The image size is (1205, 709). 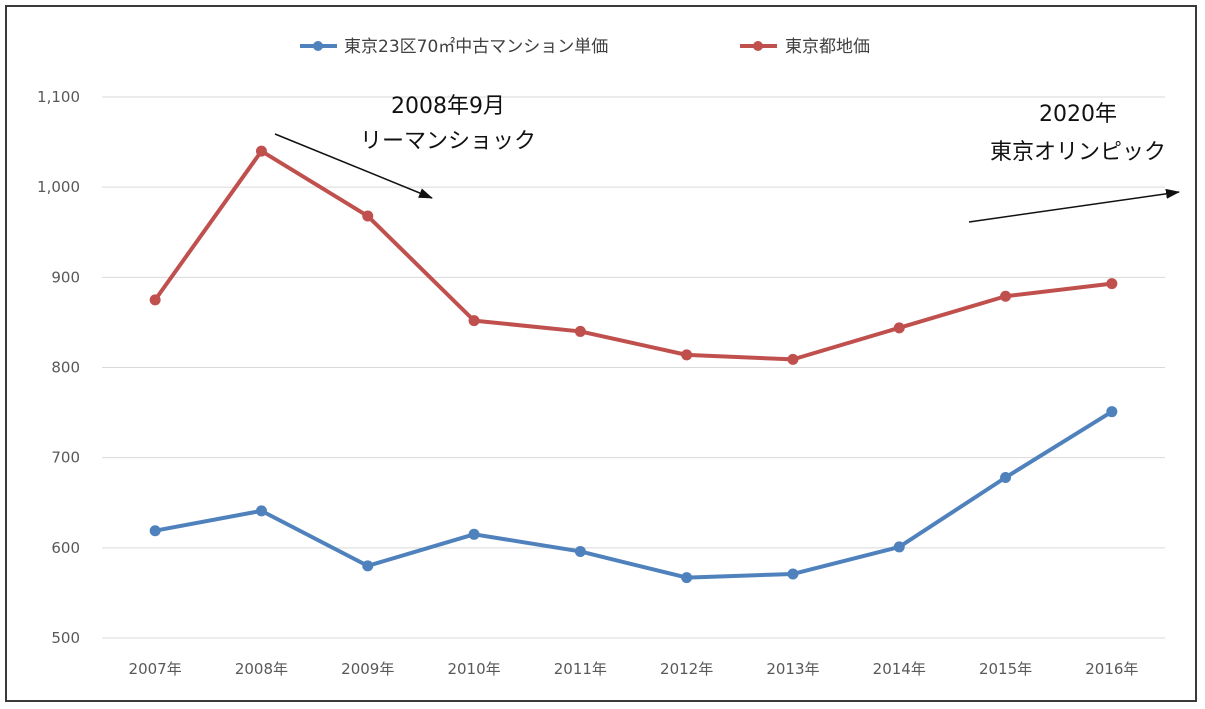 I want to click on legend-item-mansion-price: 東京23区70㎡中古マンション単価, so click(x=454, y=47).